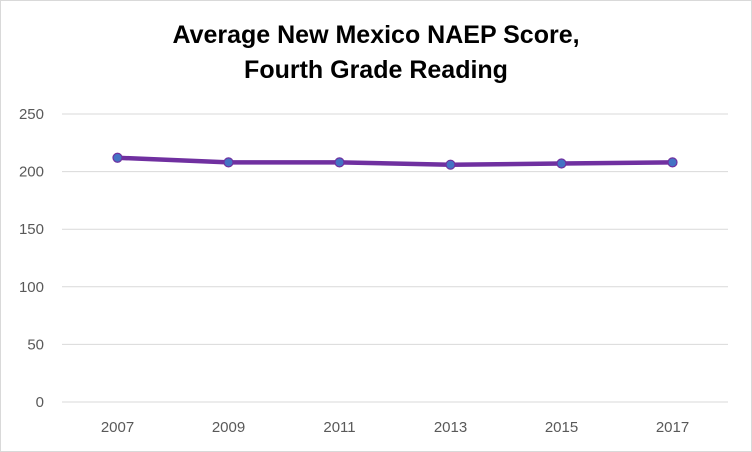 Image resolution: width=752 pixels, height=452 pixels. I want to click on x-tick-label: 2009, so click(228, 427).